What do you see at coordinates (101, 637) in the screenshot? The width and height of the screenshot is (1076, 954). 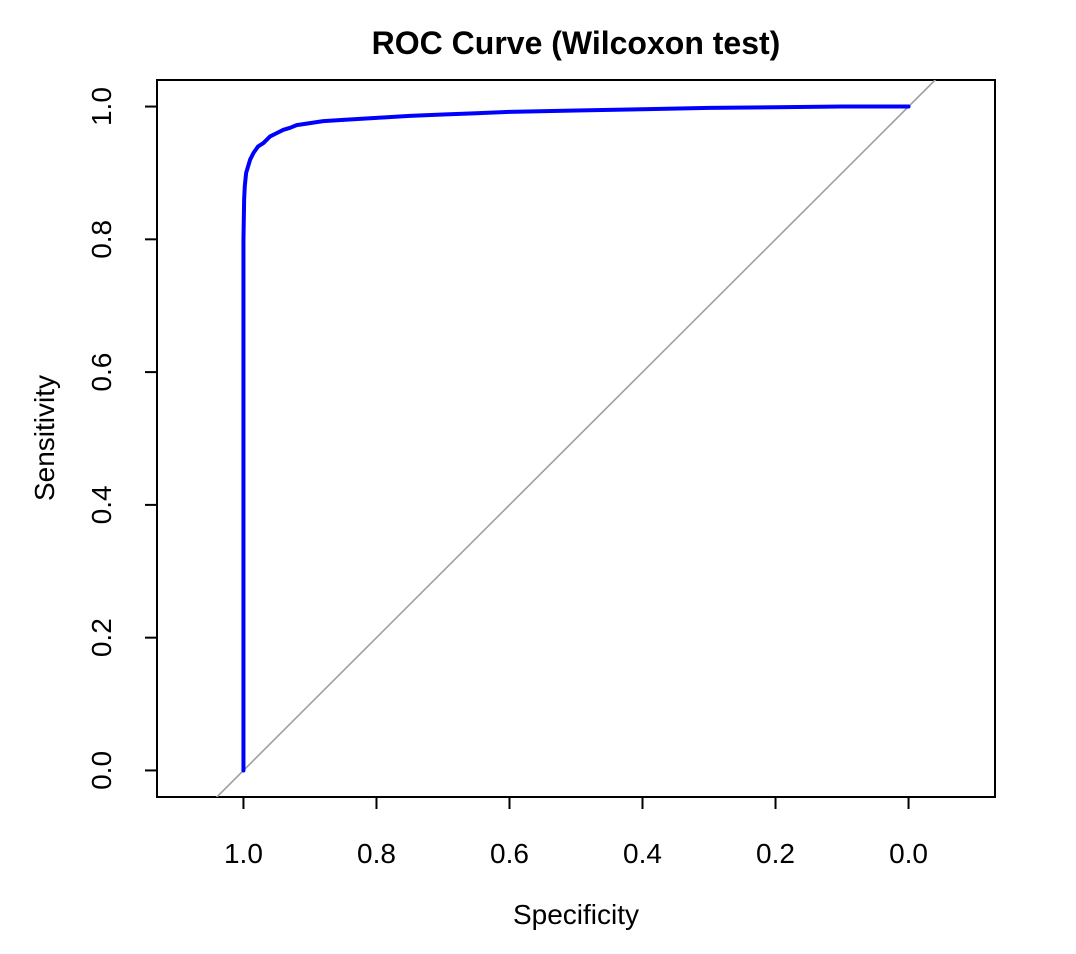 I see `y-tick-label: 0.2` at bounding box center [101, 637].